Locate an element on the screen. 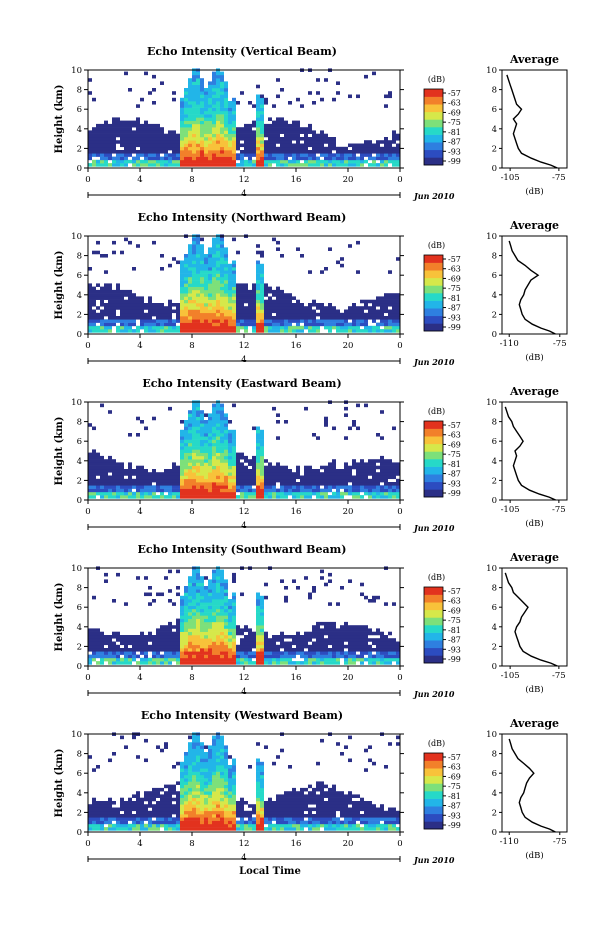 The height and width of the screenshot is (929, 616). average-x-tick-label: -75 is located at coordinates (560, 344).